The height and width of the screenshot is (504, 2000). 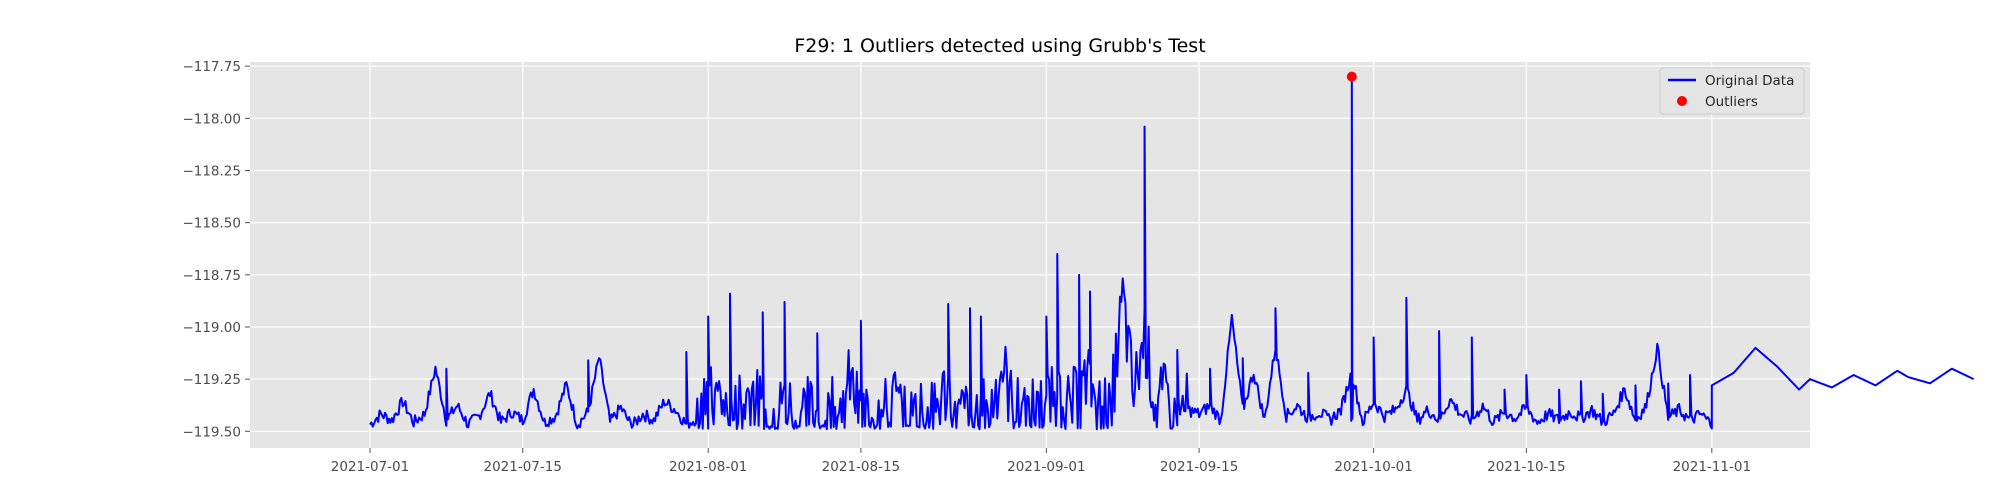 I want to click on outlier-point, so click(x=1351, y=76).